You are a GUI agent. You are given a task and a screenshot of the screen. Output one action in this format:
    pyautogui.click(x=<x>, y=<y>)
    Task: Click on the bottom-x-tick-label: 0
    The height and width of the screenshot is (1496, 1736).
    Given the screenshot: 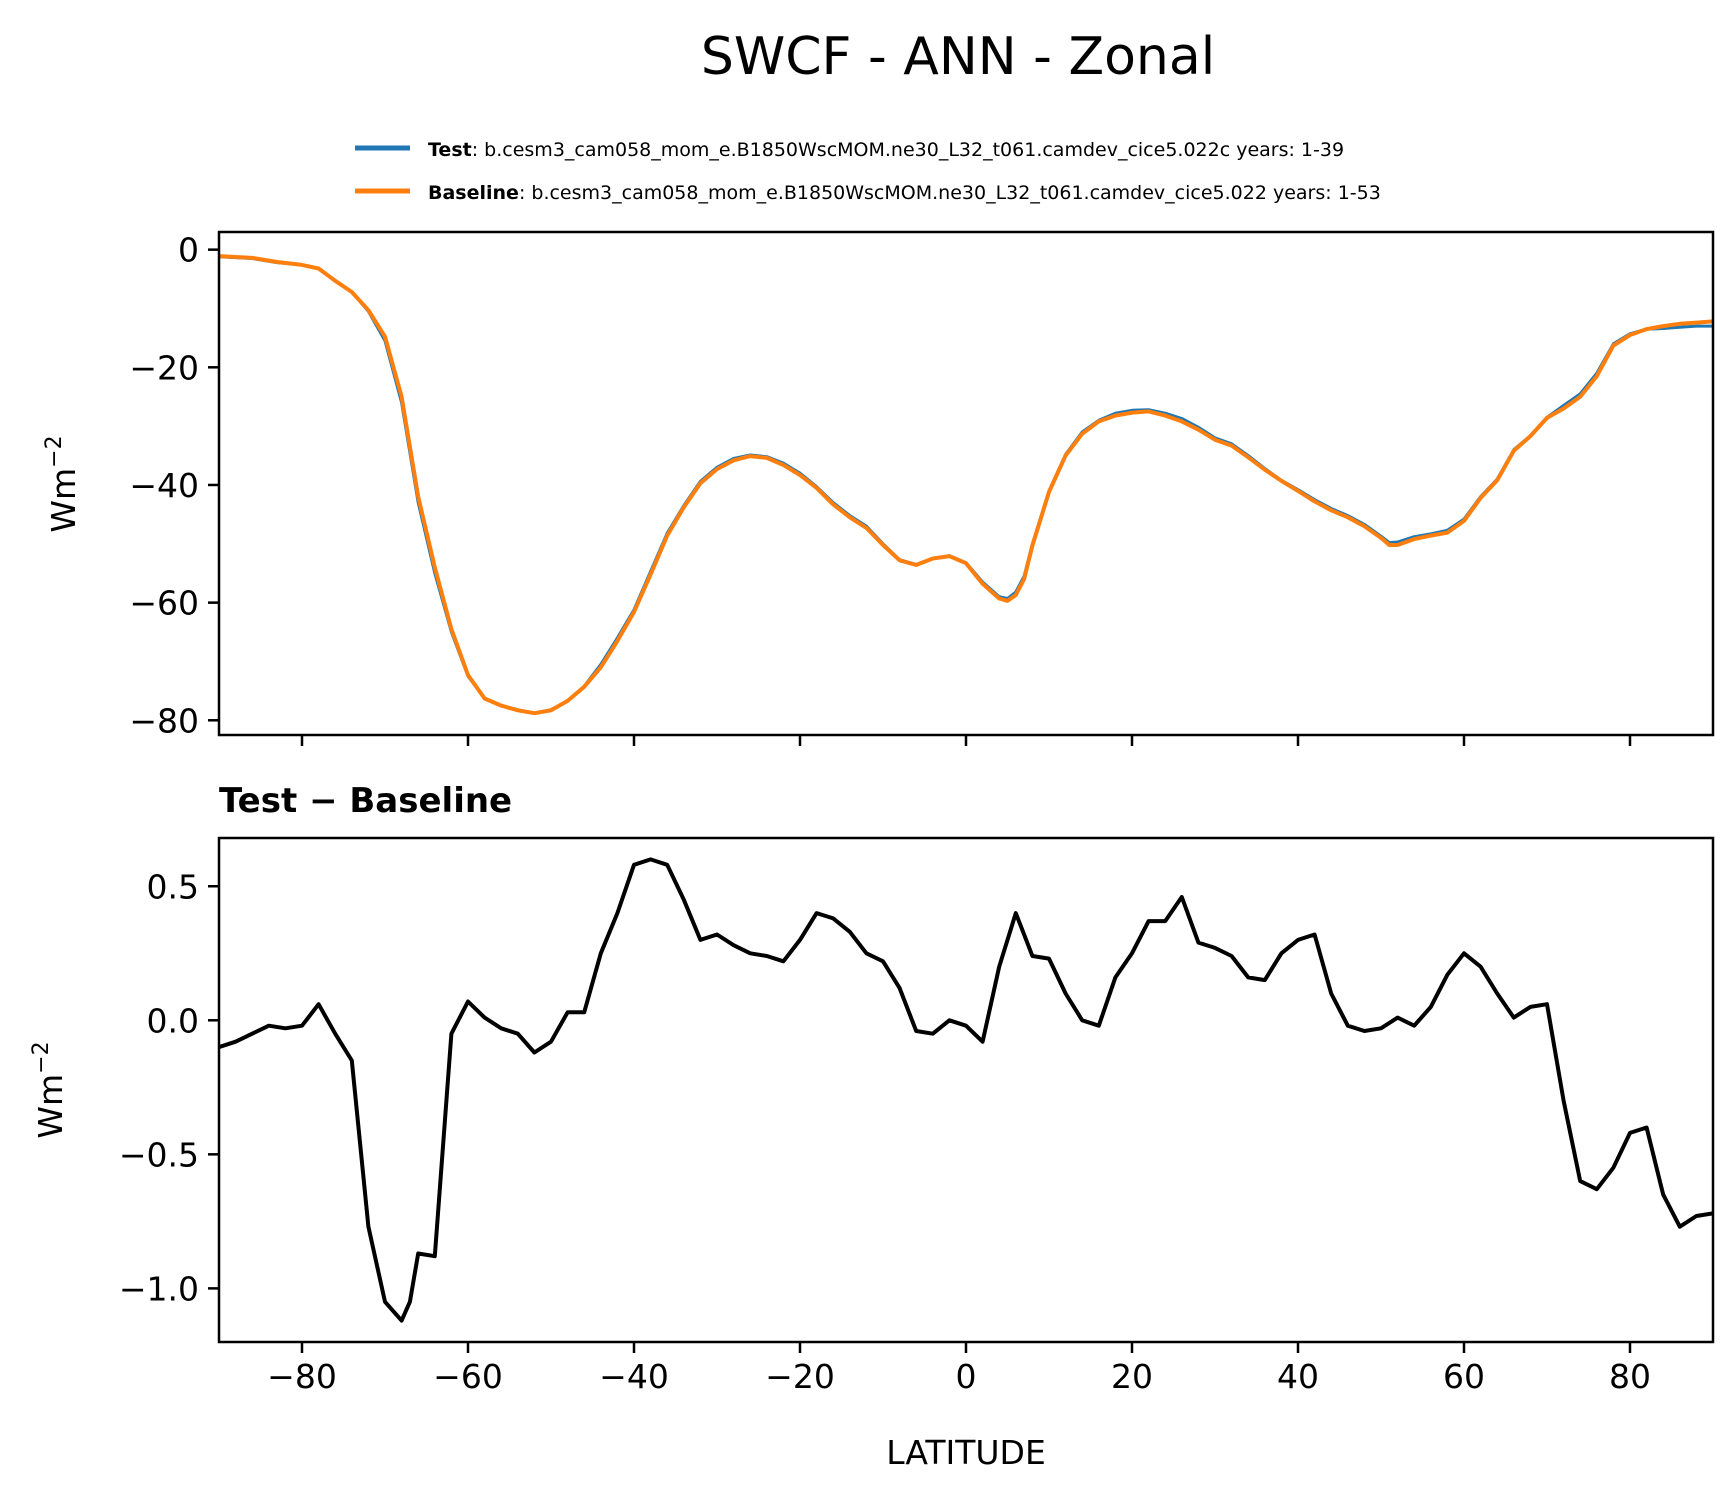 What is the action you would take?
    pyautogui.click(x=966, y=1376)
    